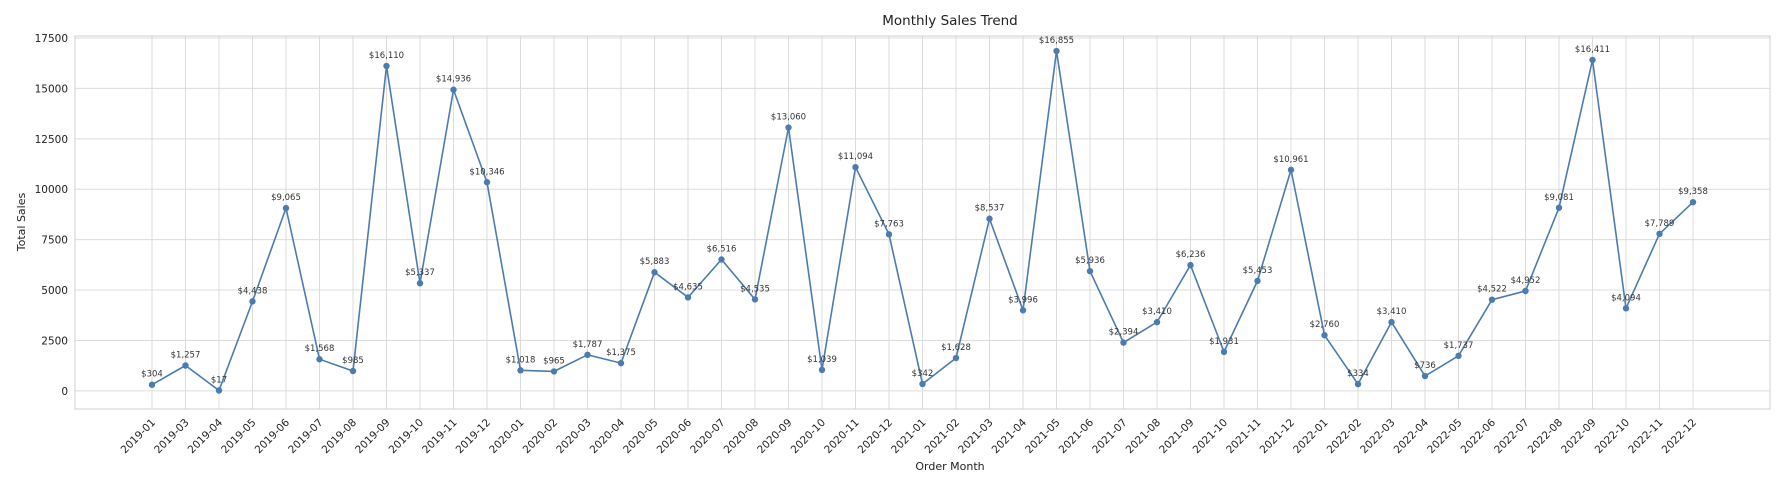 The width and height of the screenshot is (1784, 478). Describe the element at coordinates (340, 437) in the screenshot. I see `x-tick-label: 2019-08` at that location.